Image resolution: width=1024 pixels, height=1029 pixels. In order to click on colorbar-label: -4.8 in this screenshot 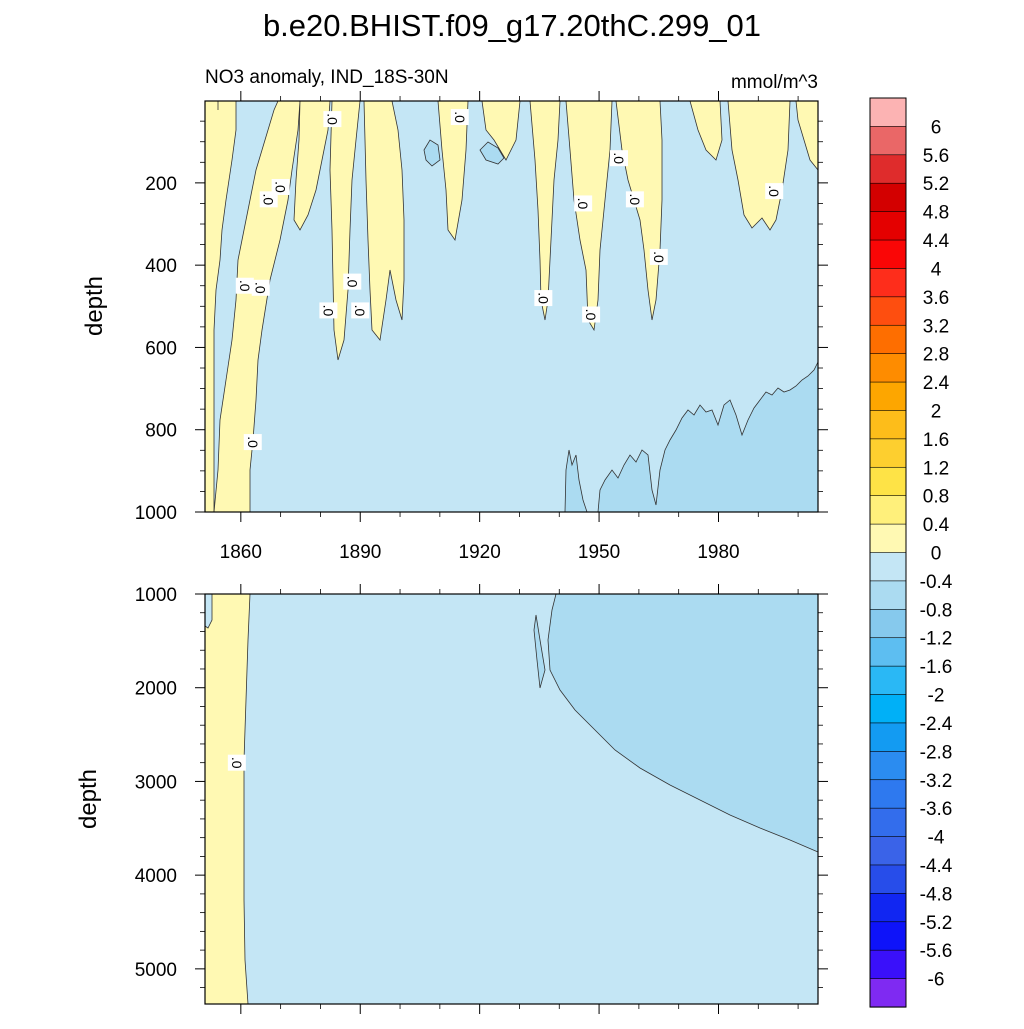, I will do `click(936, 894)`.